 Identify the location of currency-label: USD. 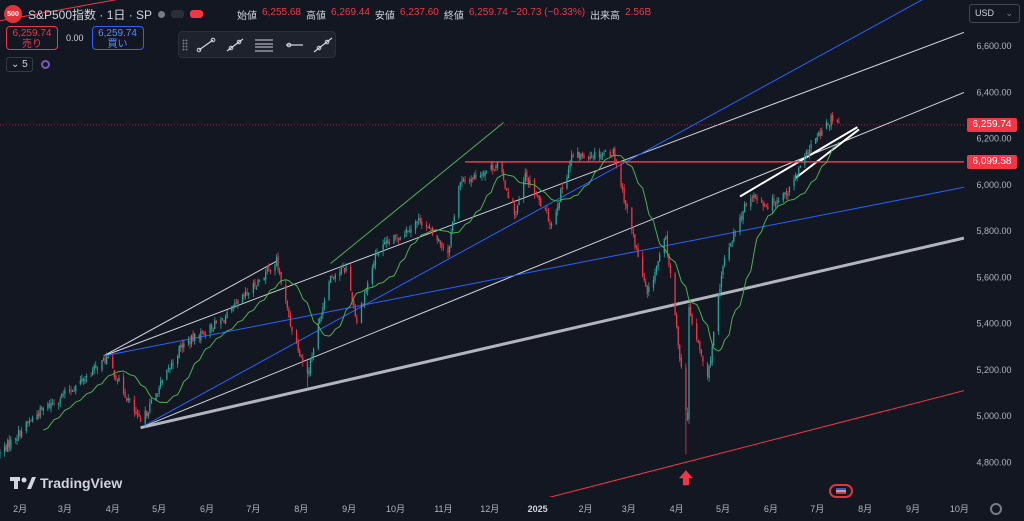
(985, 13).